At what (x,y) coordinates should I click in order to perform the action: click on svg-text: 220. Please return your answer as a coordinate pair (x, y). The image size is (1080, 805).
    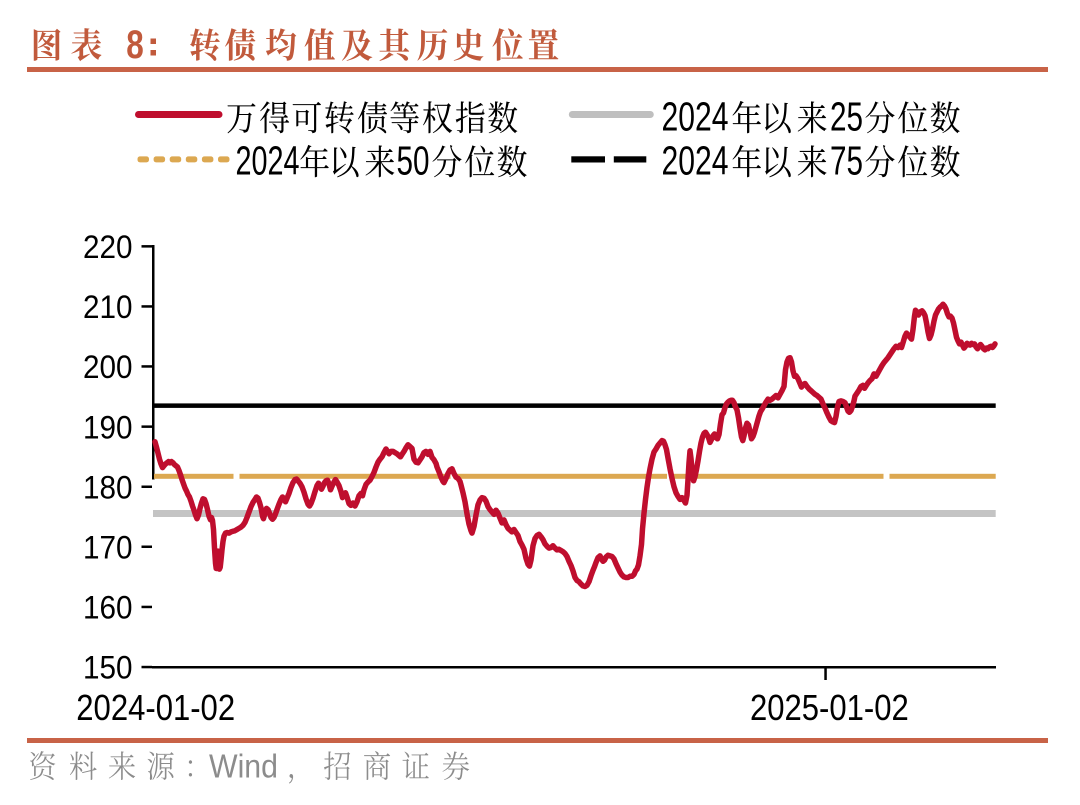
    Looking at the image, I should click on (108, 247).